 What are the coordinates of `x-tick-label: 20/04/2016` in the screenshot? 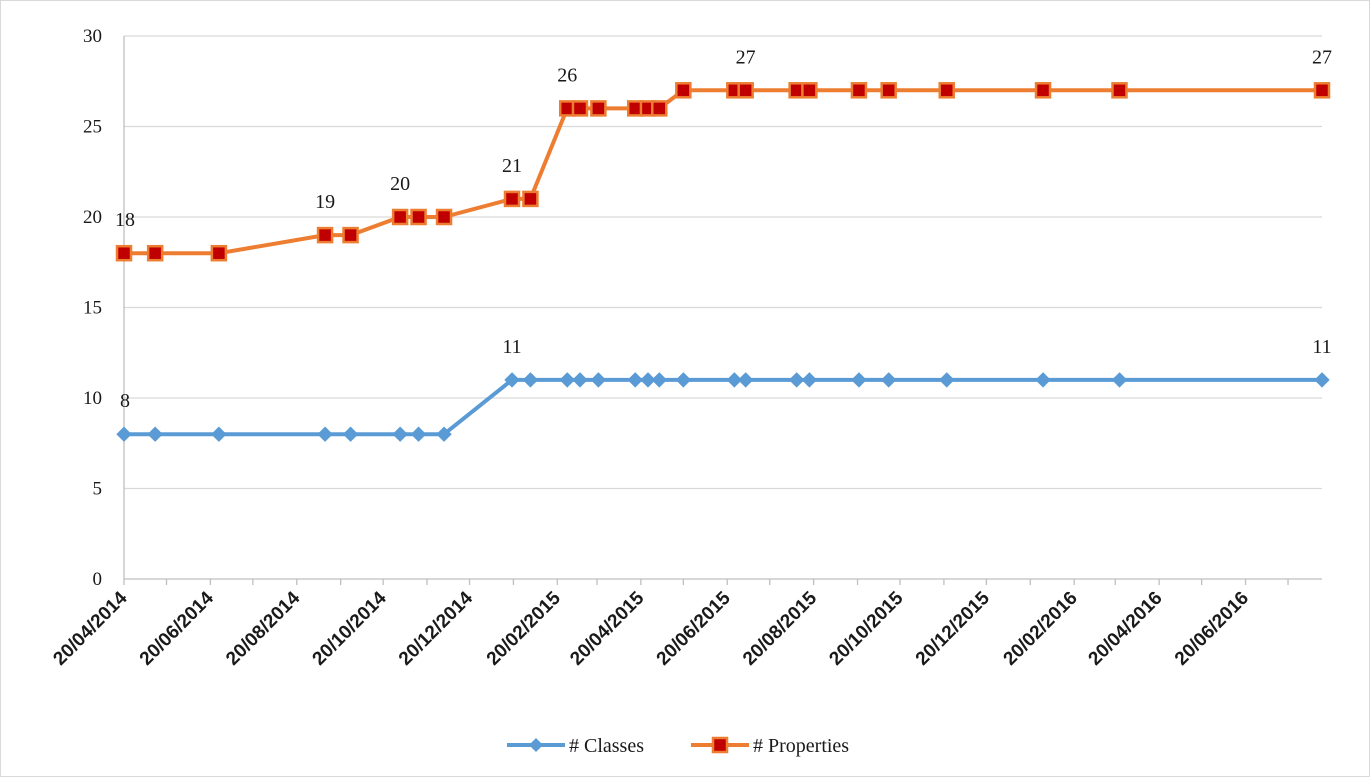 It's located at (1126, 629).